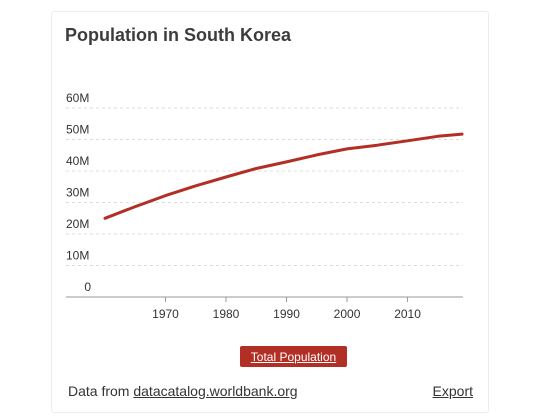 The width and height of the screenshot is (540, 418). What do you see at coordinates (286, 314) in the screenshot?
I see `x-tick-label: 1990` at bounding box center [286, 314].